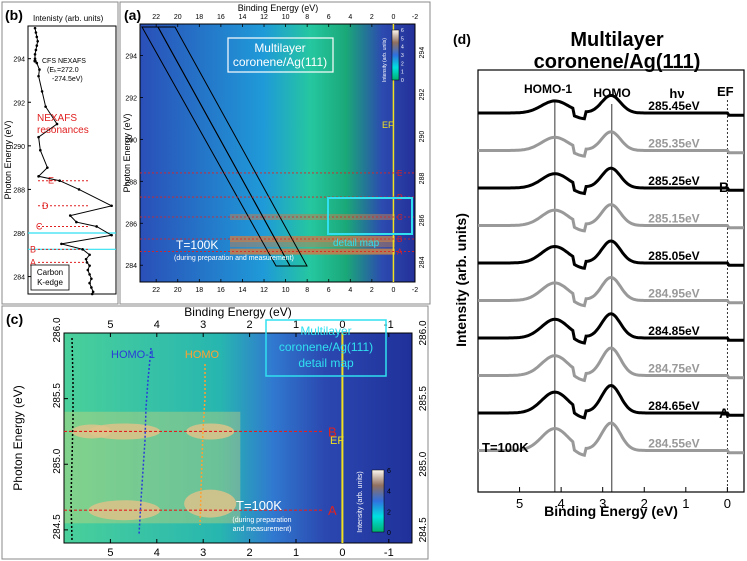  I want to click on panel-b-marker-label: E, so click(51, 181).